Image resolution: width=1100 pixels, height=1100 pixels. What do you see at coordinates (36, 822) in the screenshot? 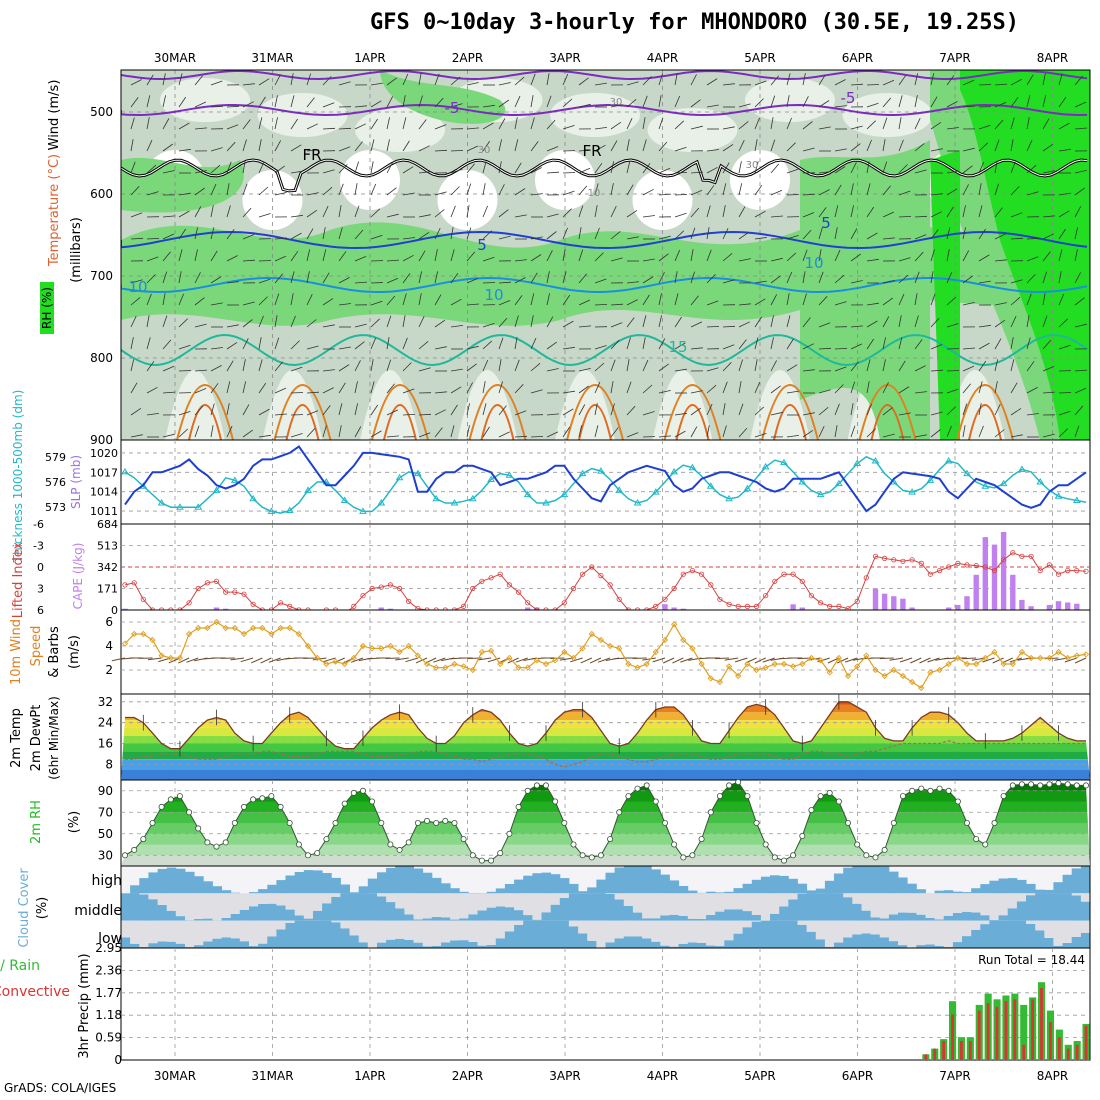
I see `rh-axis-label: 2m RH` at bounding box center [36, 822].